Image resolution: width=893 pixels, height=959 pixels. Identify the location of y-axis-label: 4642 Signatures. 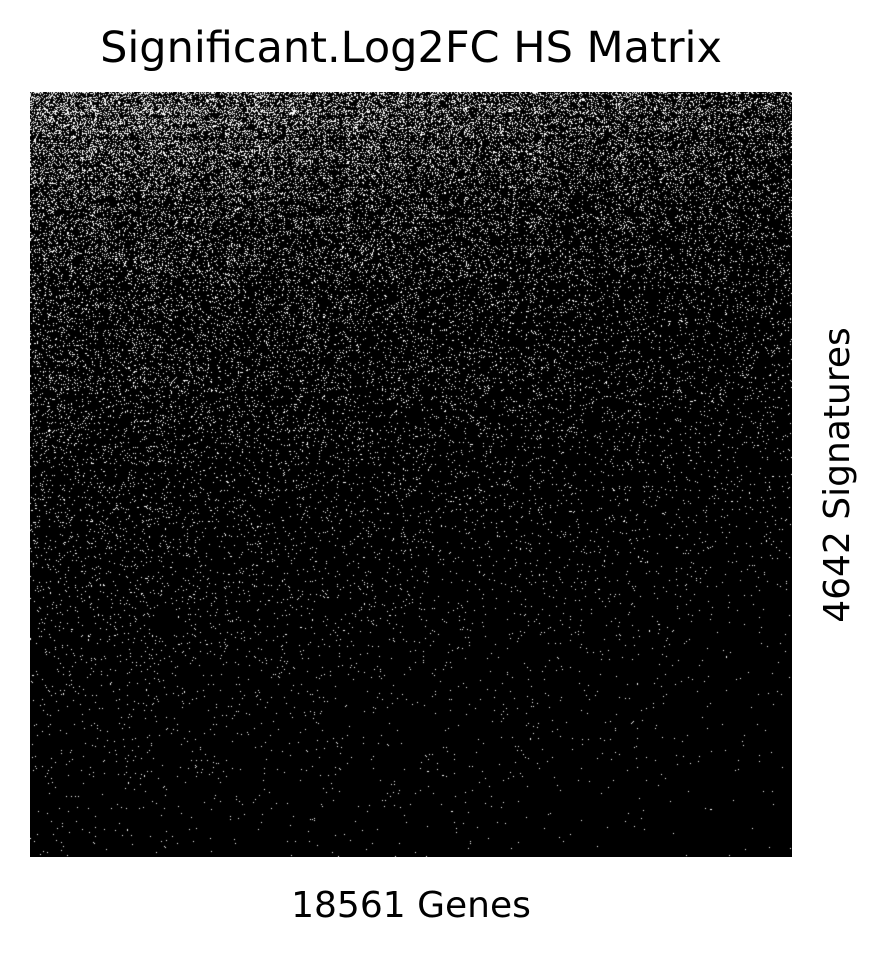
(837, 475).